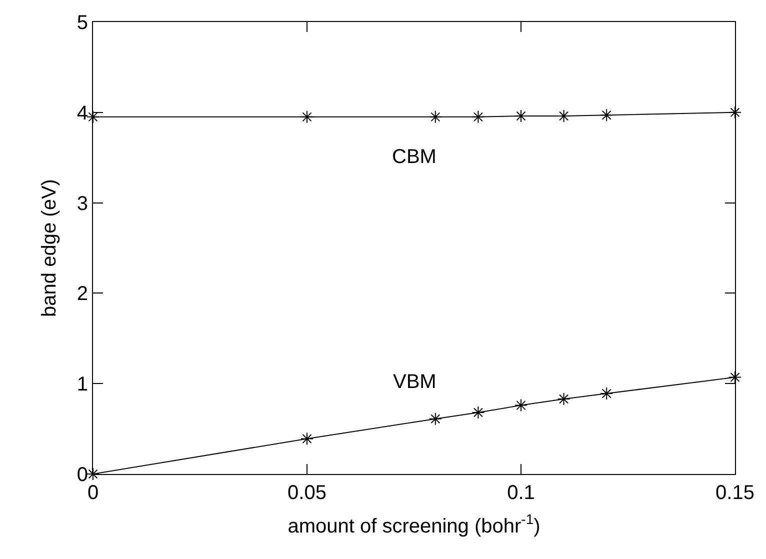 The image size is (766, 559). I want to click on y-axis-title: band edge (eV), so click(49, 248).